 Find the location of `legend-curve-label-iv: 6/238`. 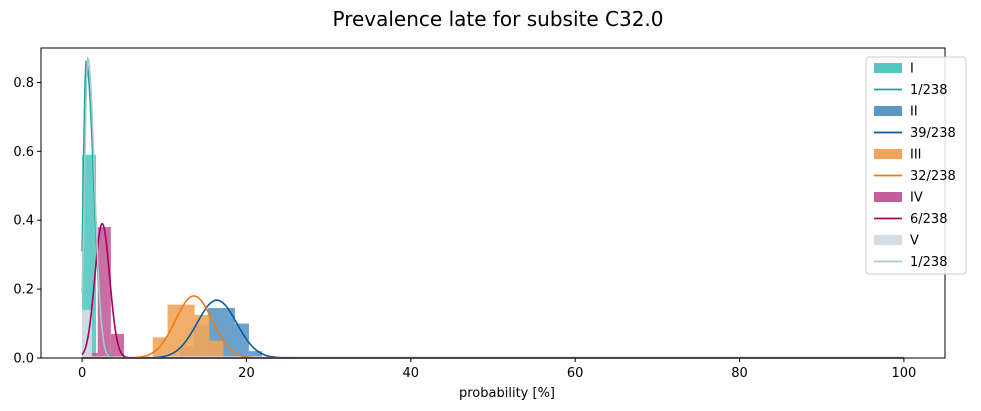

legend-curve-label-iv: 6/238 is located at coordinates (928, 219).